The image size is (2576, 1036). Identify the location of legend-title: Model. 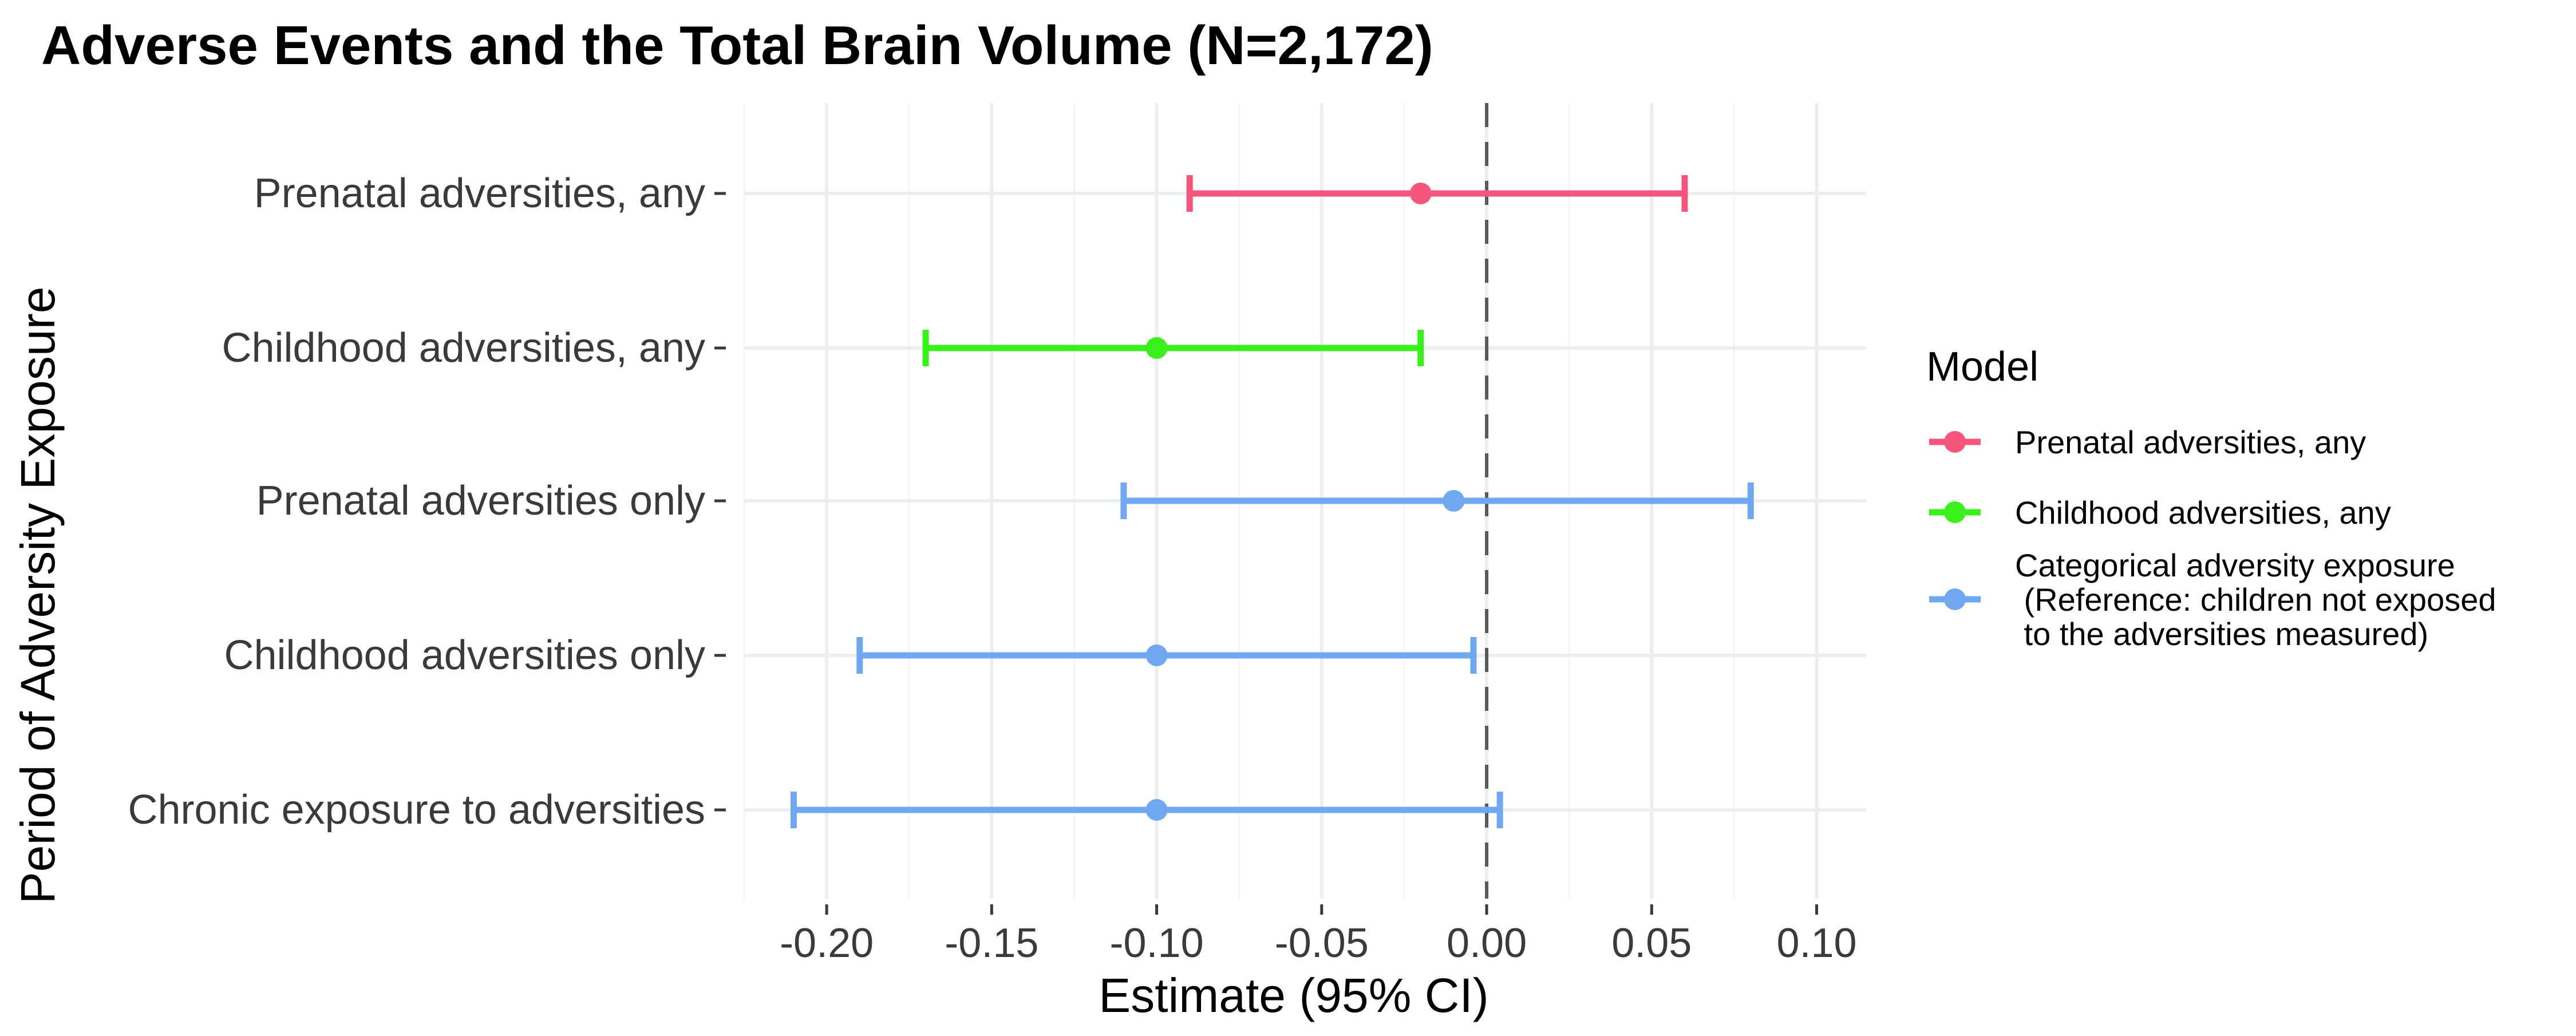
(1982, 367).